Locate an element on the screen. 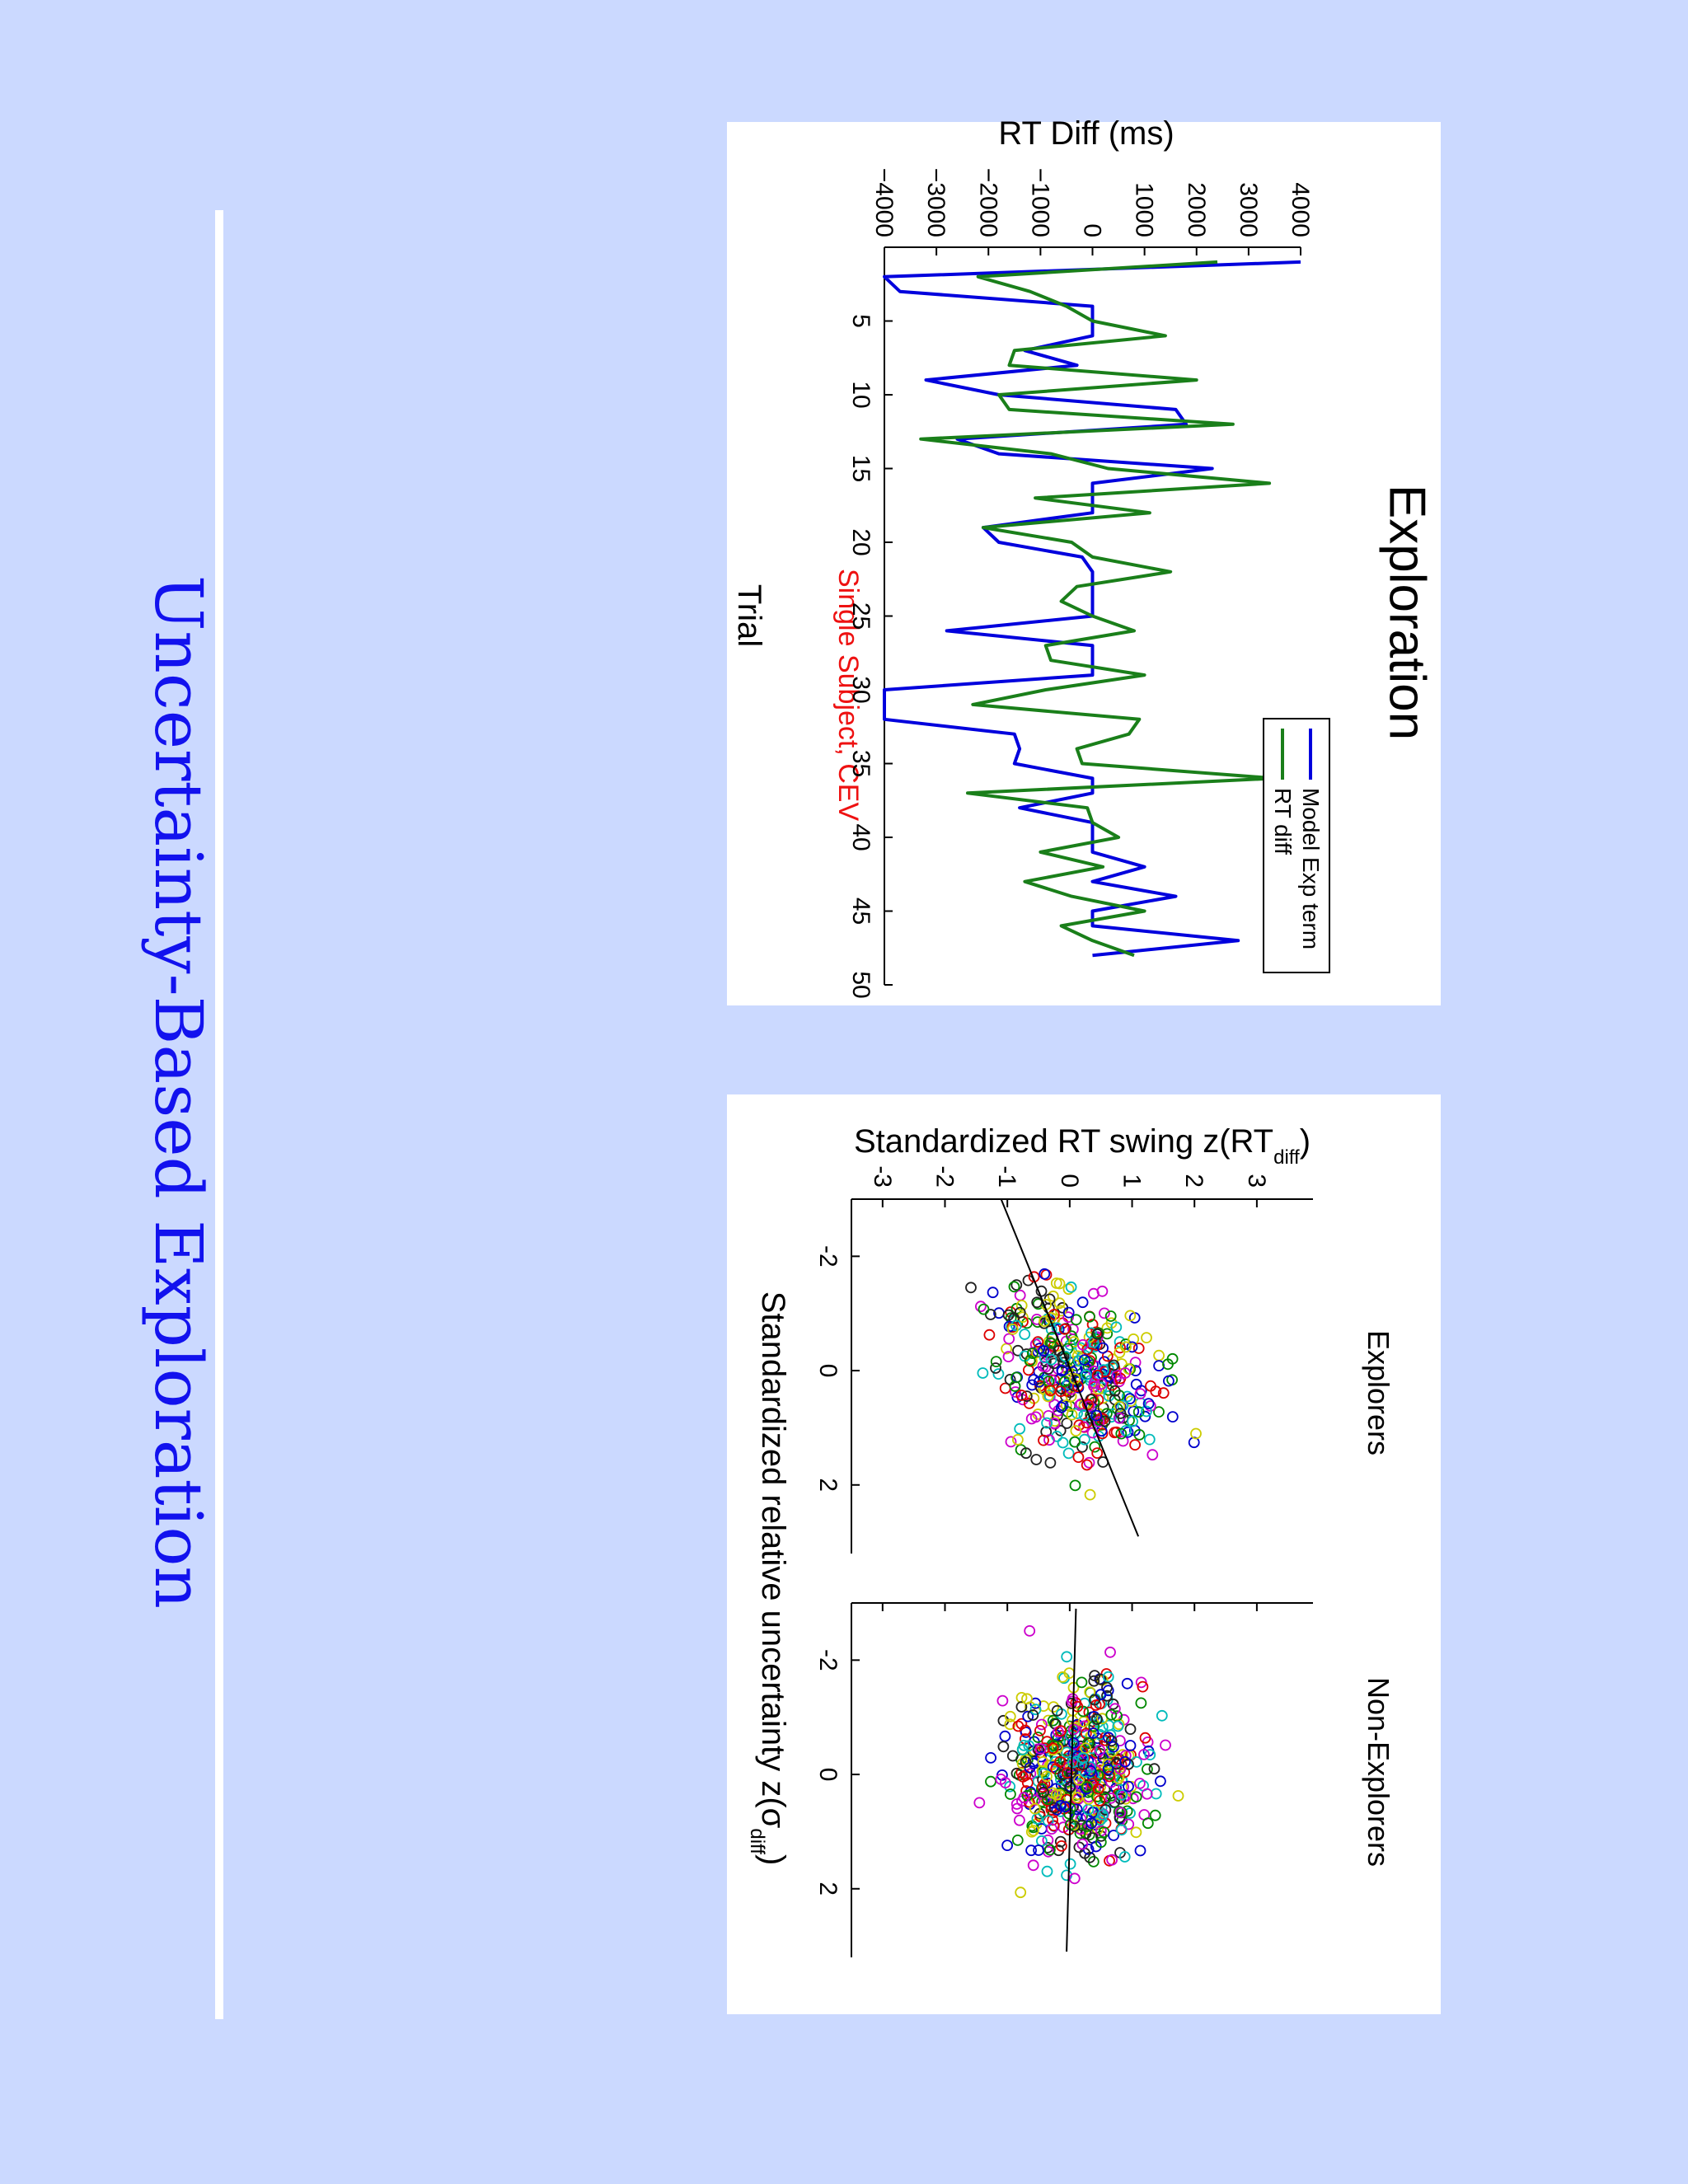 The width and height of the screenshot is (1688, 2184). scatter-y-tick-label: 1 is located at coordinates (1132, 1181).